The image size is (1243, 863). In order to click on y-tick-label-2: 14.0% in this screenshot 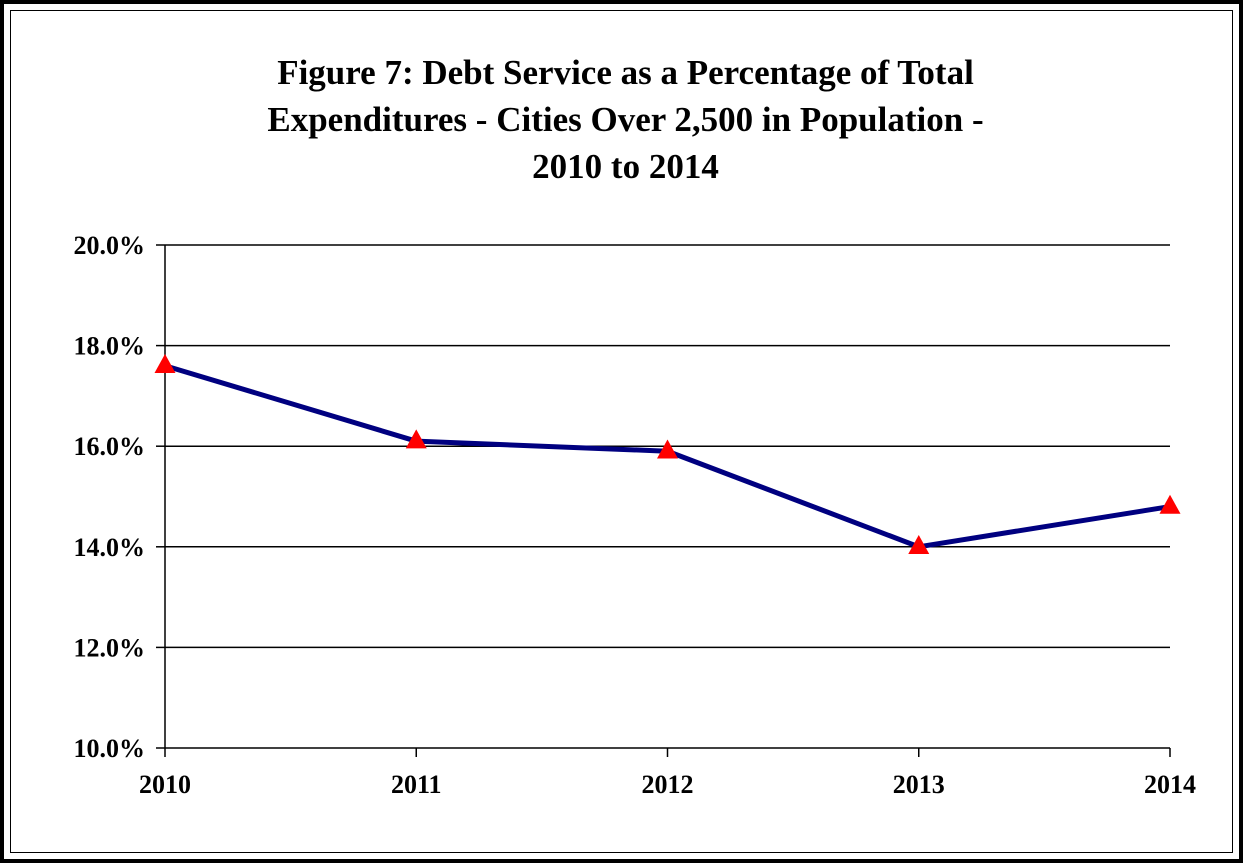, I will do `click(110, 547)`.